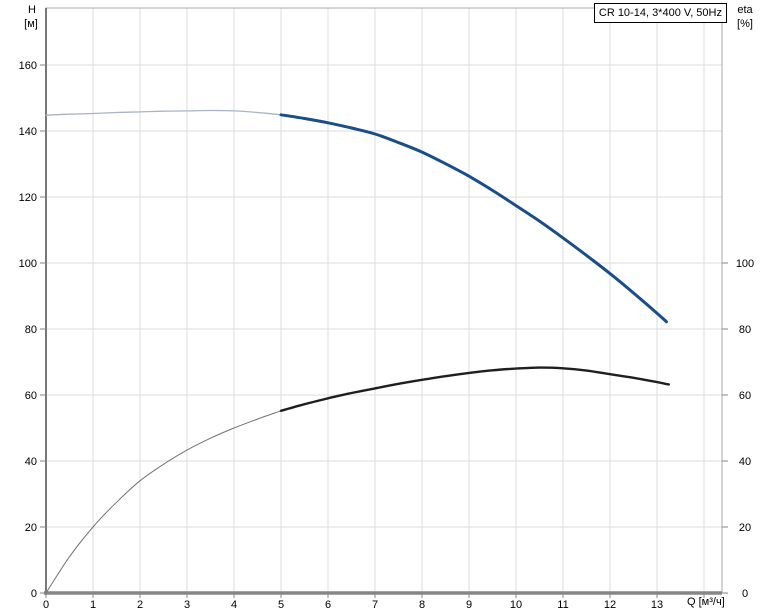  I want to click on right-tick-label: 100, so click(745, 264).